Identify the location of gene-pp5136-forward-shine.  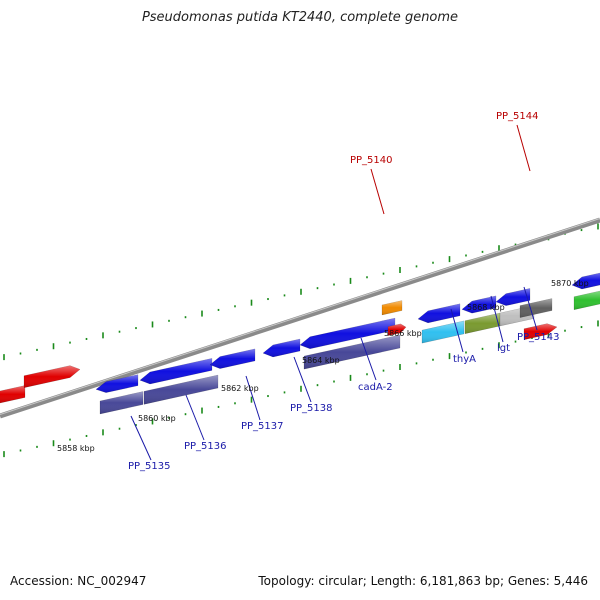
(176, 371).